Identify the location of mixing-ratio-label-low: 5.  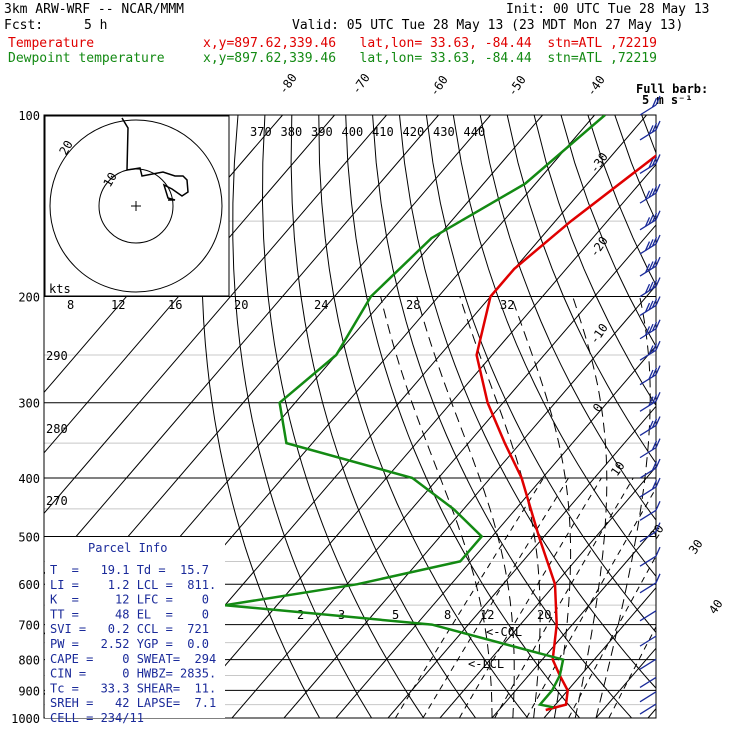
(395, 615).